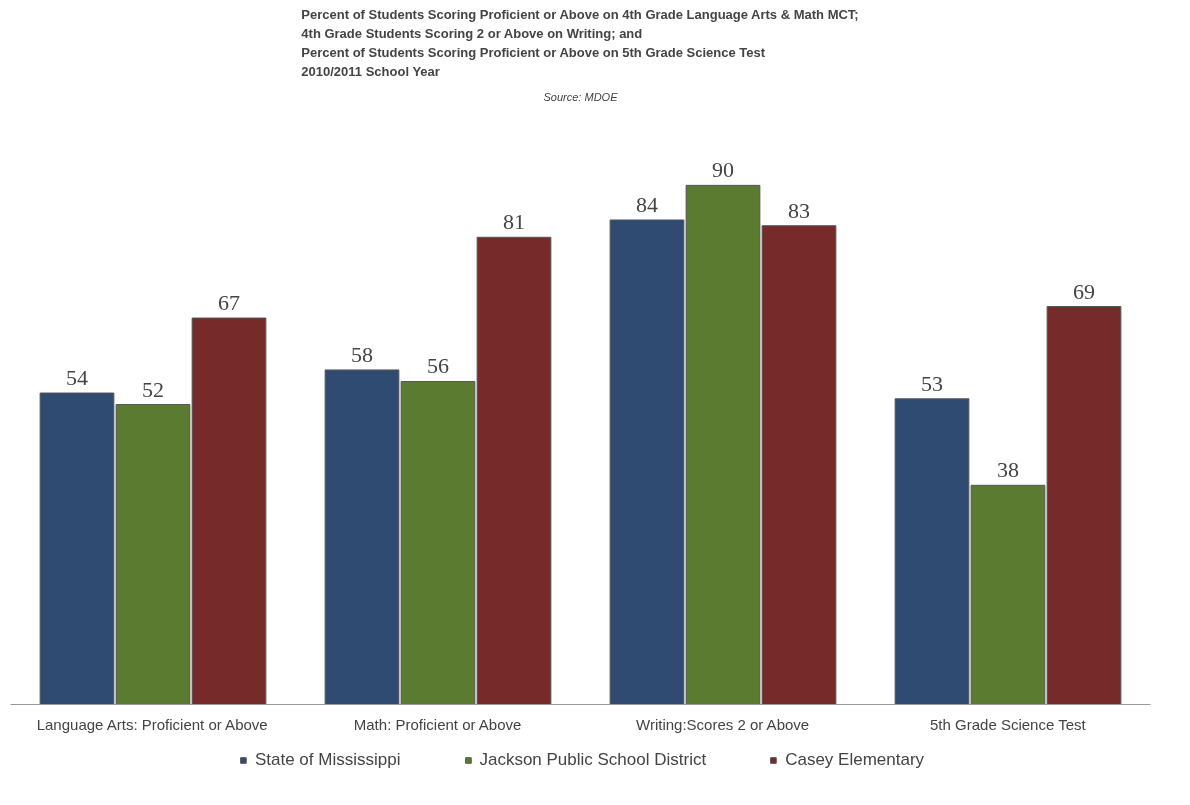 The image size is (1190, 805). Describe the element at coordinates (799, 210) in the screenshot. I see `data-label: 83` at that location.